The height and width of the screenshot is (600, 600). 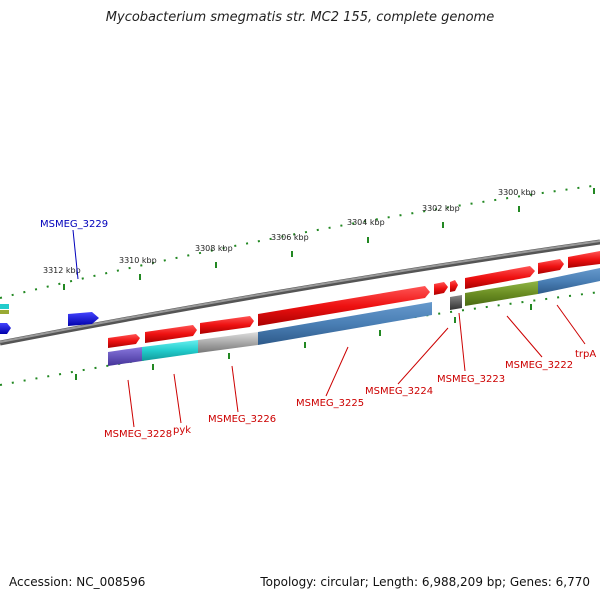 I want to click on accession-text: Accession: NC_008596, so click(x=77, y=582).